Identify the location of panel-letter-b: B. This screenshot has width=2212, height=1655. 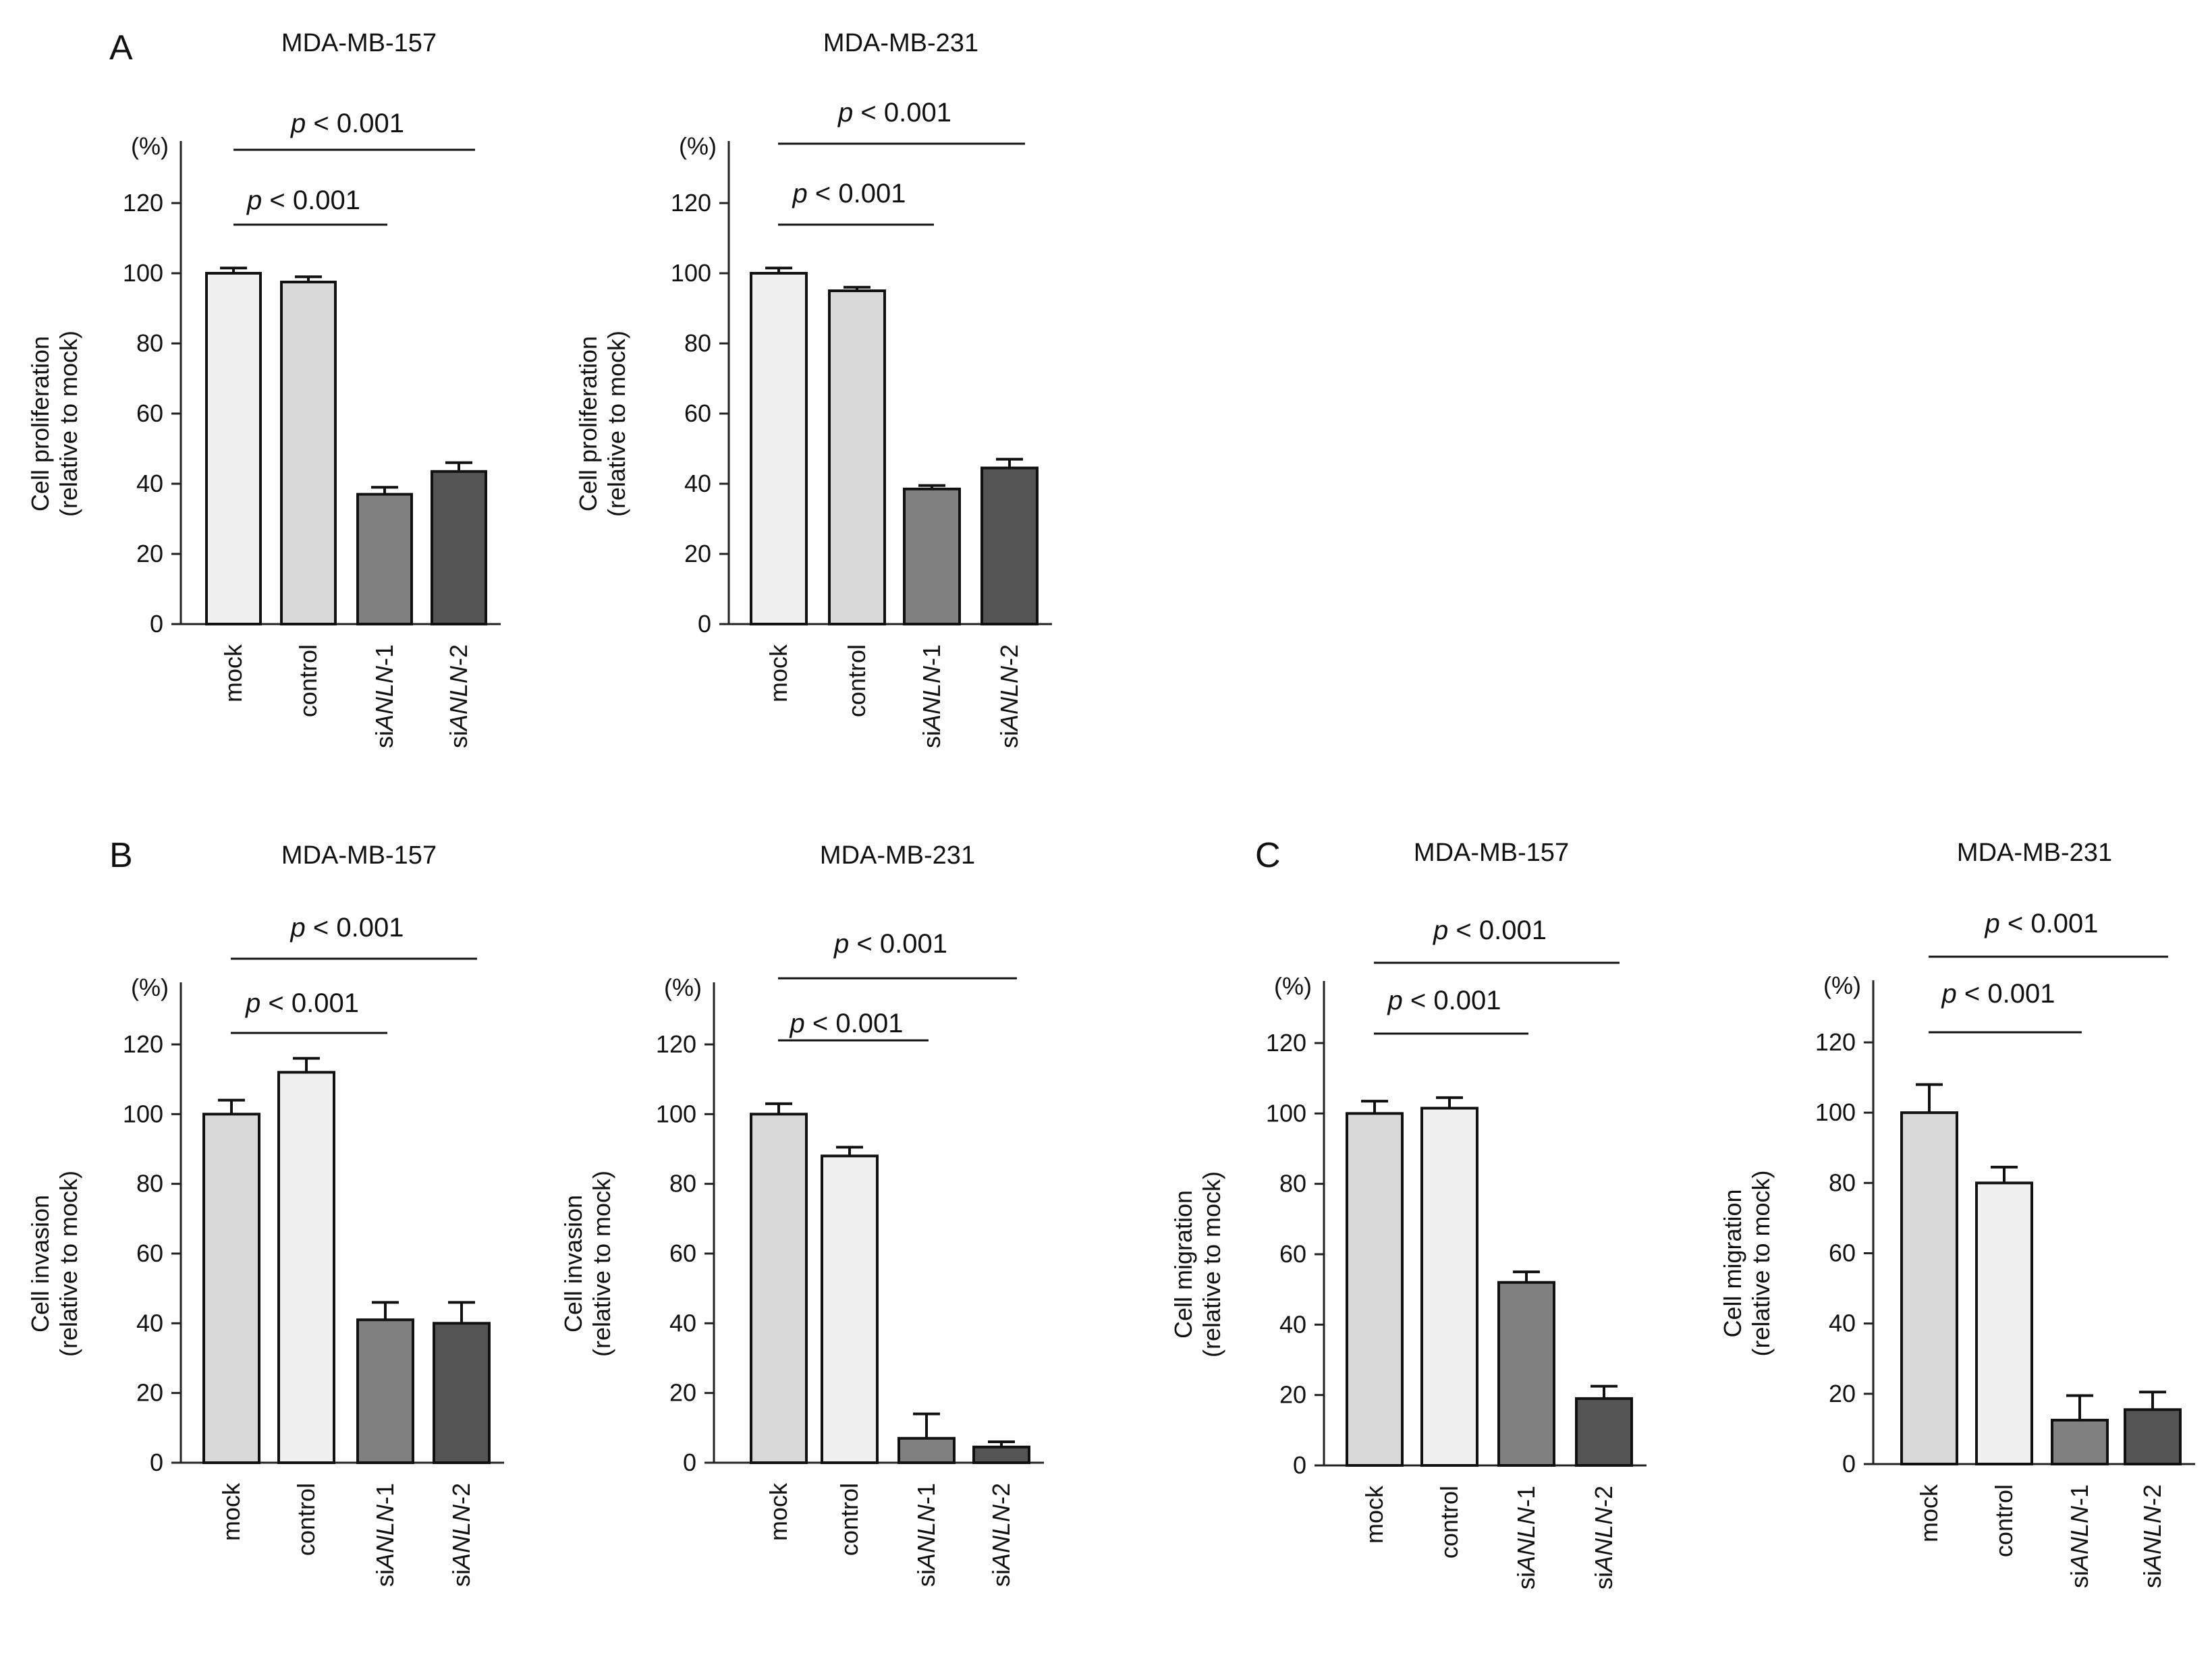
(121, 855).